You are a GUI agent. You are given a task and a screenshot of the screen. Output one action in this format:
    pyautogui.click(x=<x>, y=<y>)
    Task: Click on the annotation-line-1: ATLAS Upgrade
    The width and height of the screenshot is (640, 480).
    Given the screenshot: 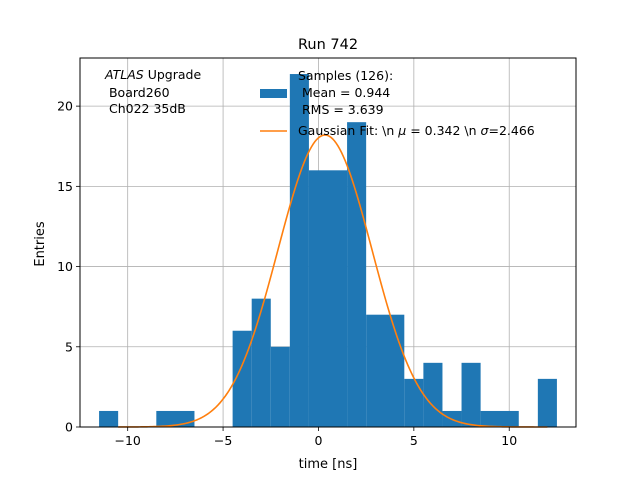 What is the action you would take?
    pyautogui.click(x=152, y=74)
    